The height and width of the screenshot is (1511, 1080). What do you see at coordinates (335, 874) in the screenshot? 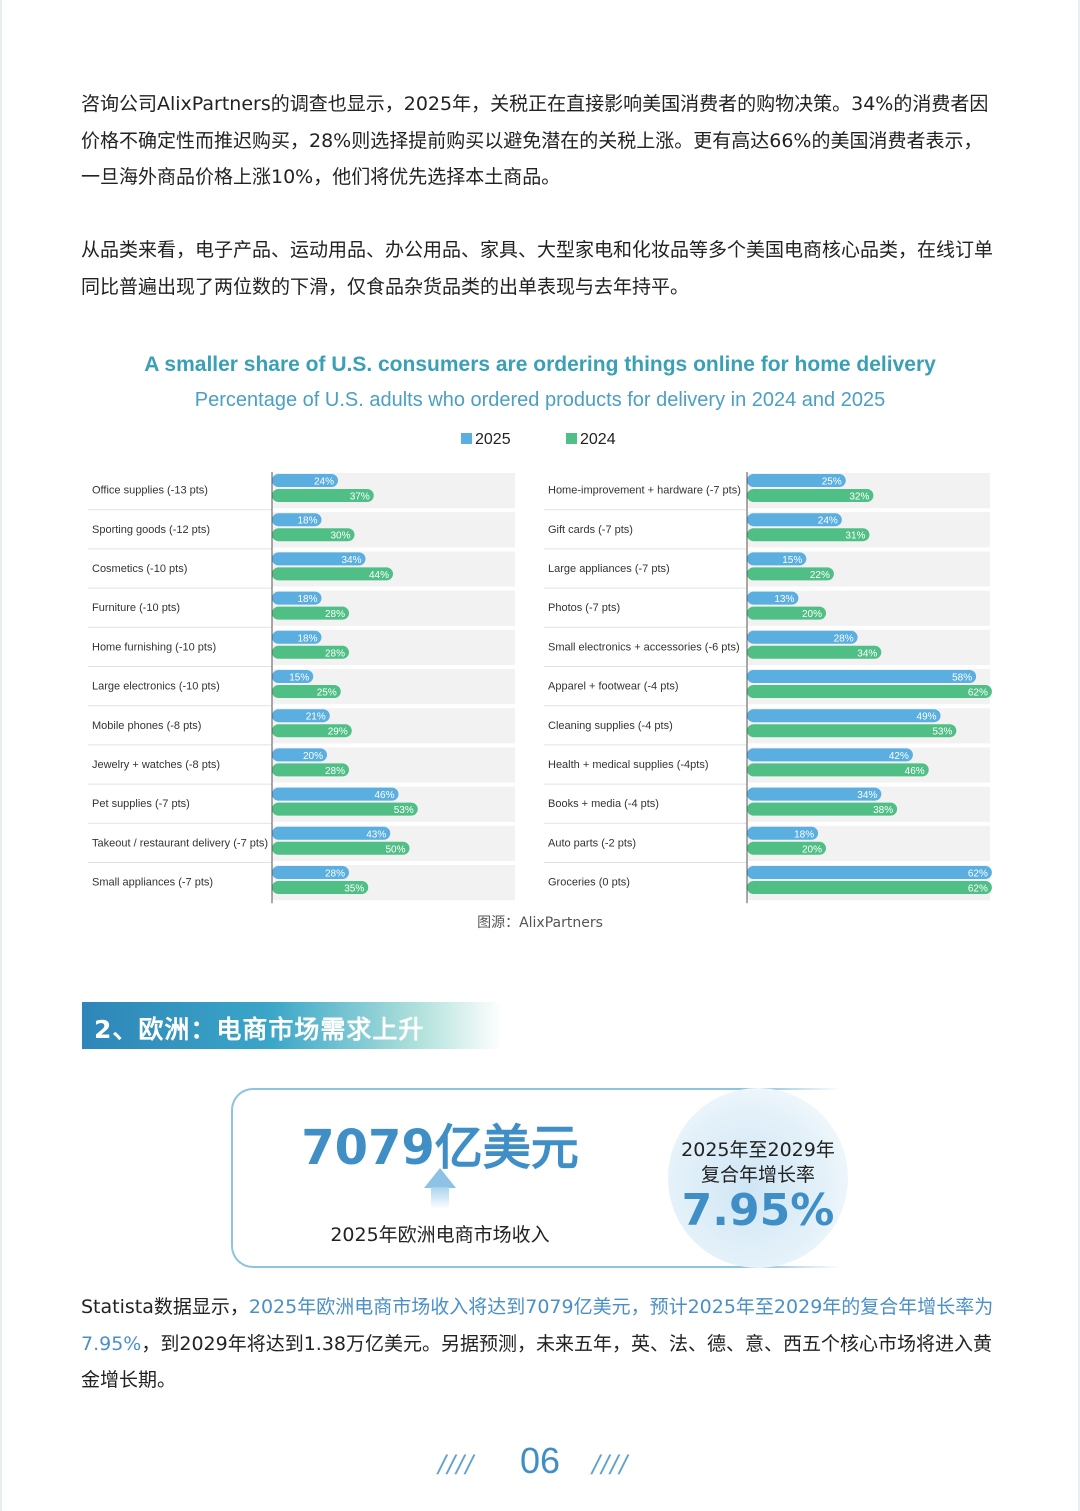
I see `left-value-label-2025: 28%` at bounding box center [335, 874].